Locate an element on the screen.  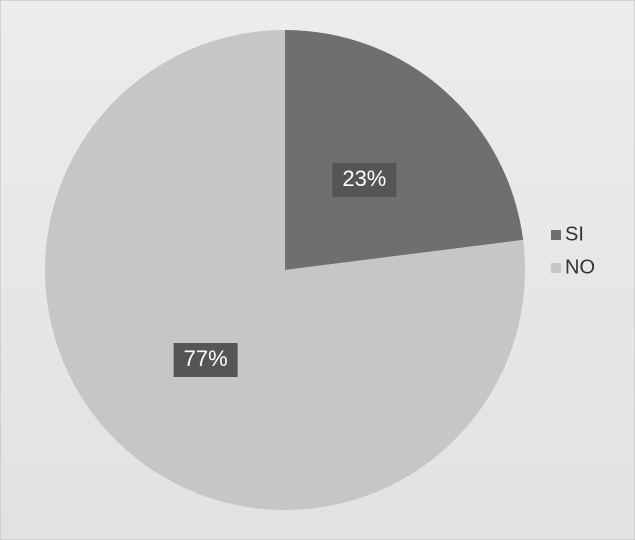
data-label: 77% is located at coordinates (206, 358).